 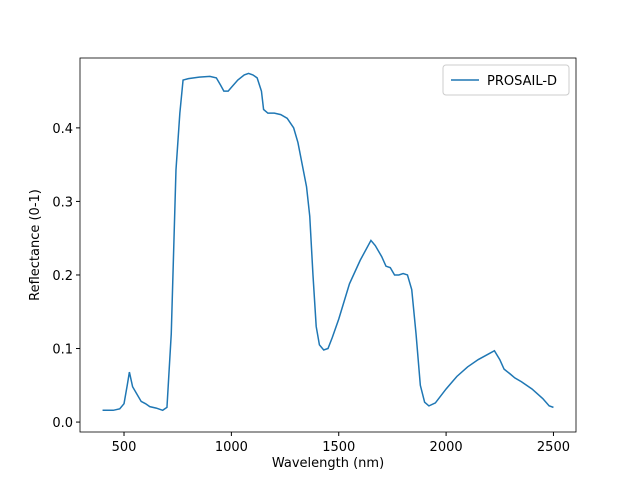 I want to click on y-tick-label: 0.1, so click(x=62, y=350).